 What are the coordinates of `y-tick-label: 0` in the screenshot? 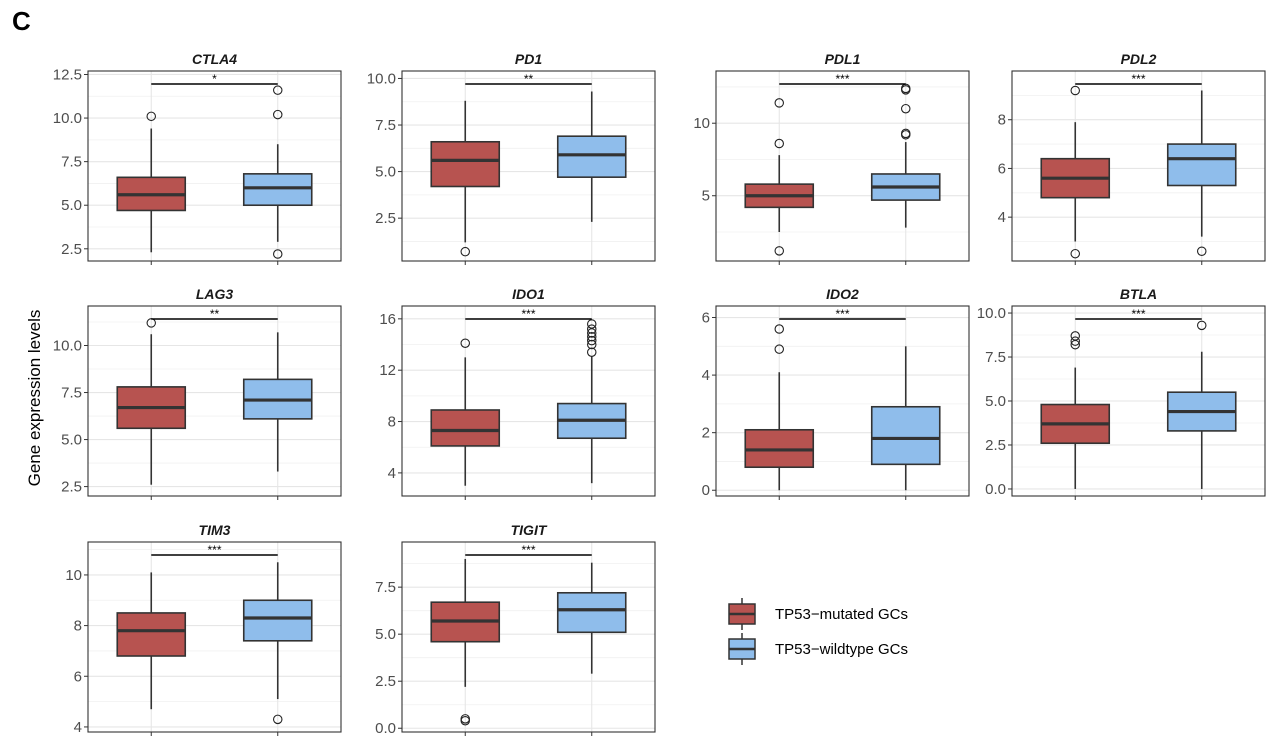 It's located at (706, 490).